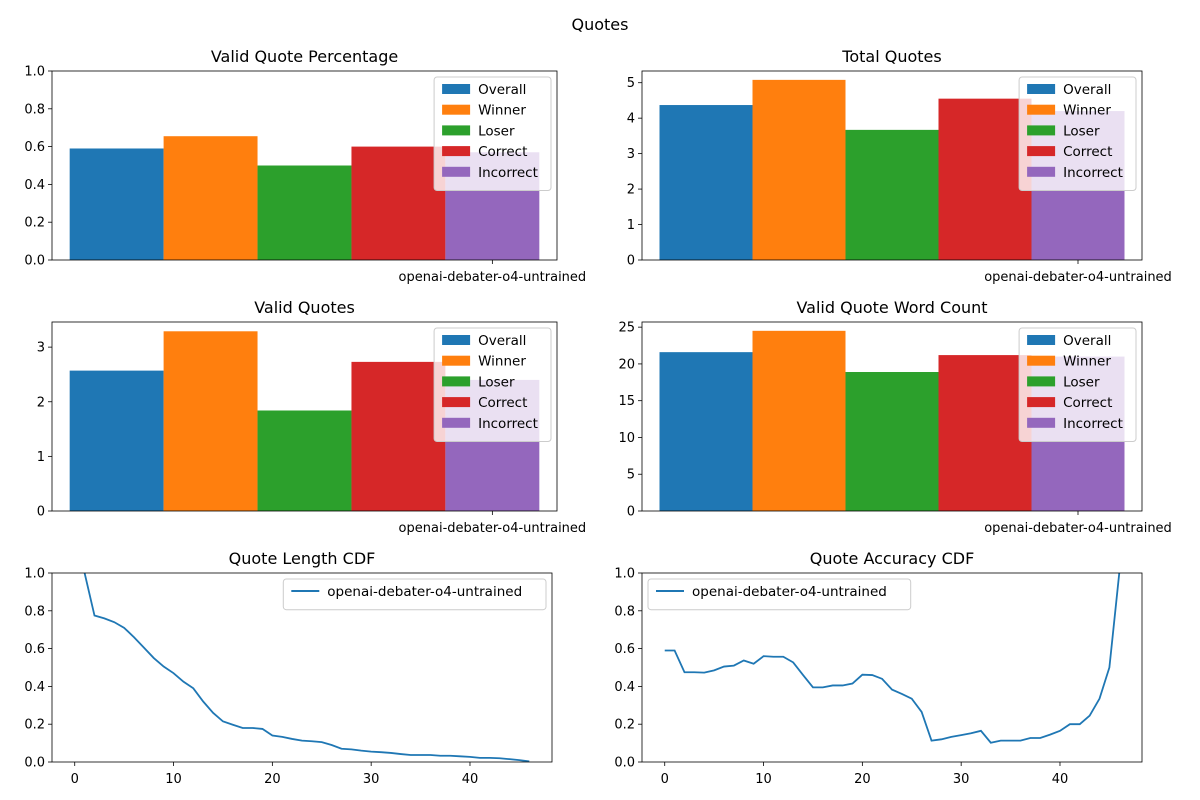 The width and height of the screenshot is (1200, 800). I want to click on y-tick-label: 1.0, so click(34, 574).